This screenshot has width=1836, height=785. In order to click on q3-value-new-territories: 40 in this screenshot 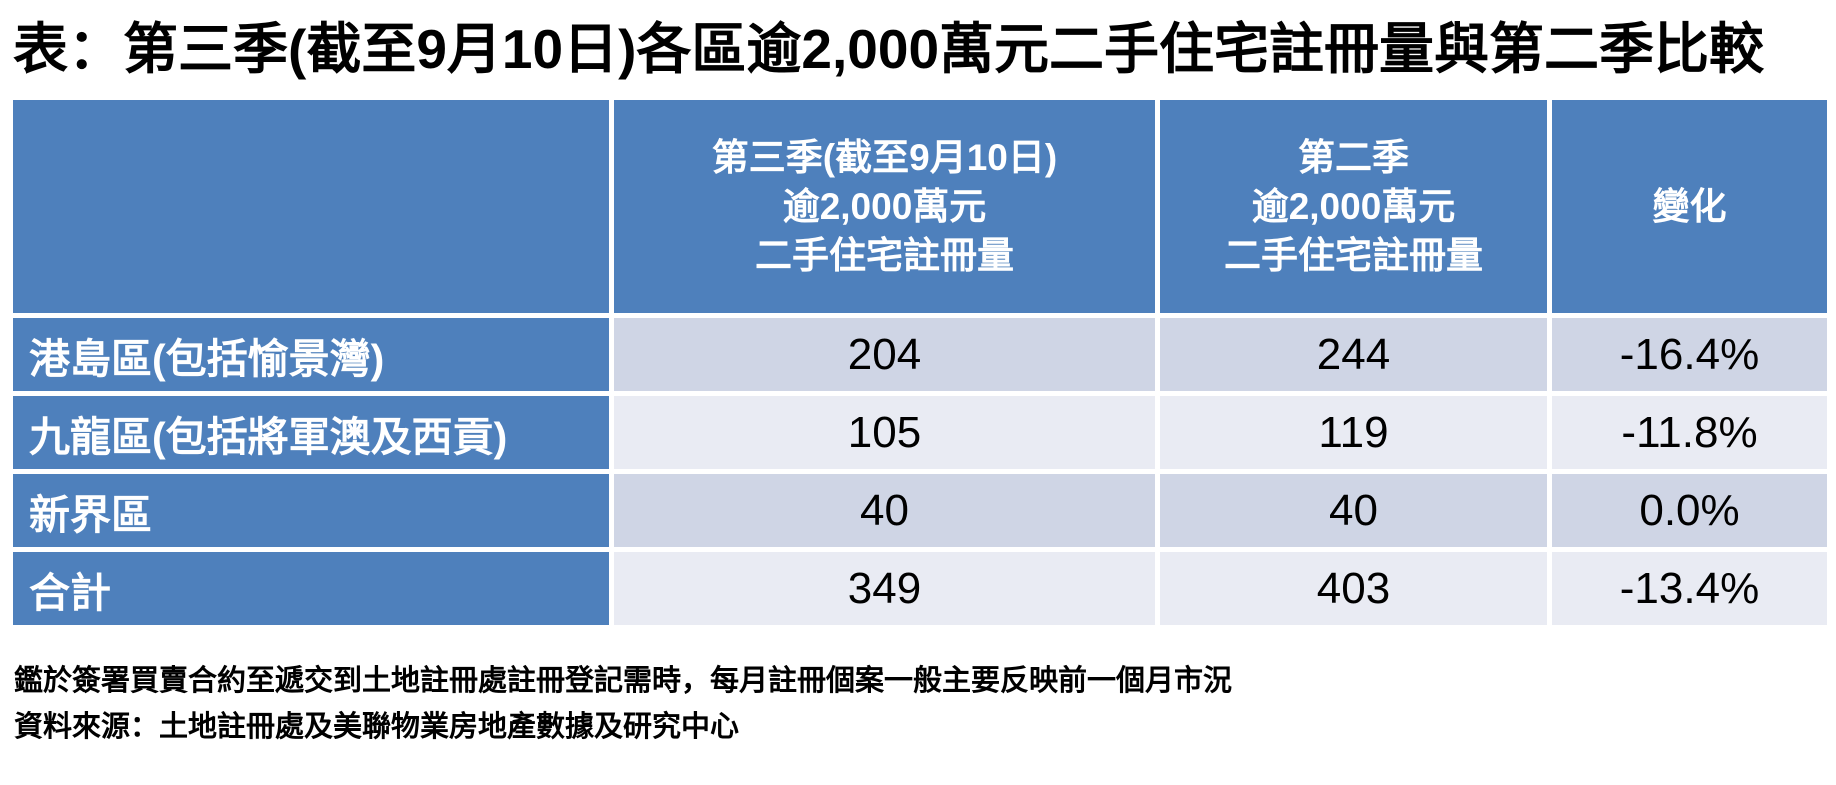, I will do `click(884, 510)`.